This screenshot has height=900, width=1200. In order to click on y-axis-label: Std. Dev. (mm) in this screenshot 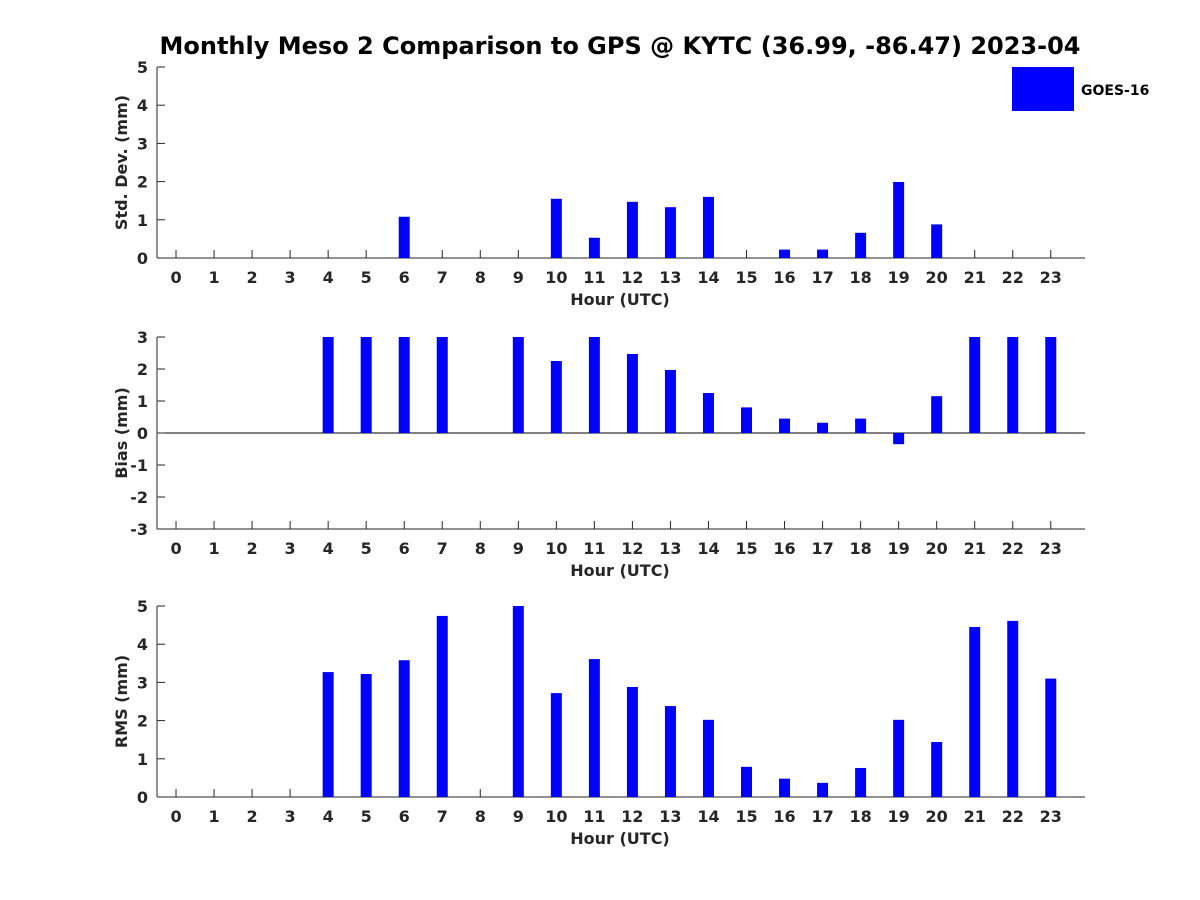, I will do `click(121, 162)`.